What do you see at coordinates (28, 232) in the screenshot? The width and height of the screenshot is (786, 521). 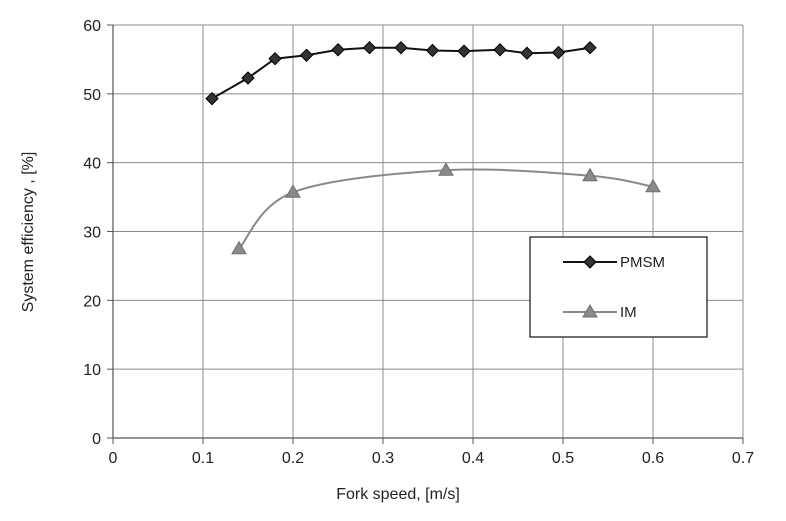 I see `y-axis-title: System efficiency , [%]` at bounding box center [28, 232].